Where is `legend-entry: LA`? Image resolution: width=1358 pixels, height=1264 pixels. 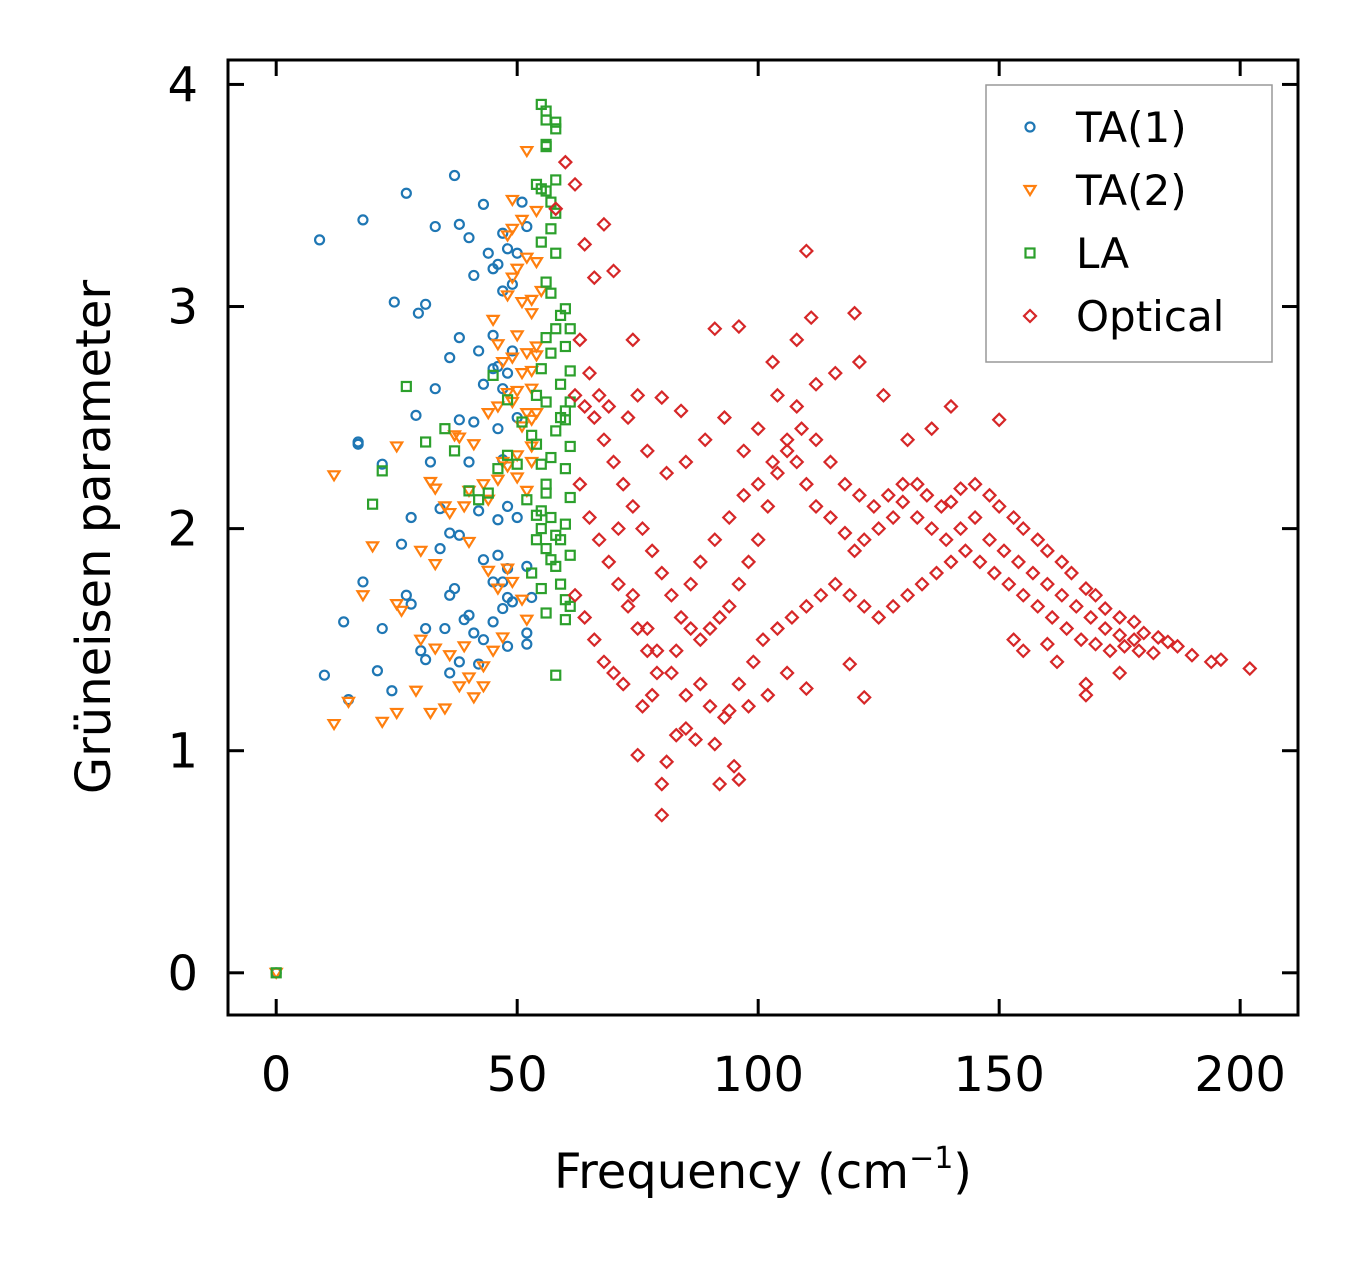 legend-entry: LA is located at coordinates (1076, 253).